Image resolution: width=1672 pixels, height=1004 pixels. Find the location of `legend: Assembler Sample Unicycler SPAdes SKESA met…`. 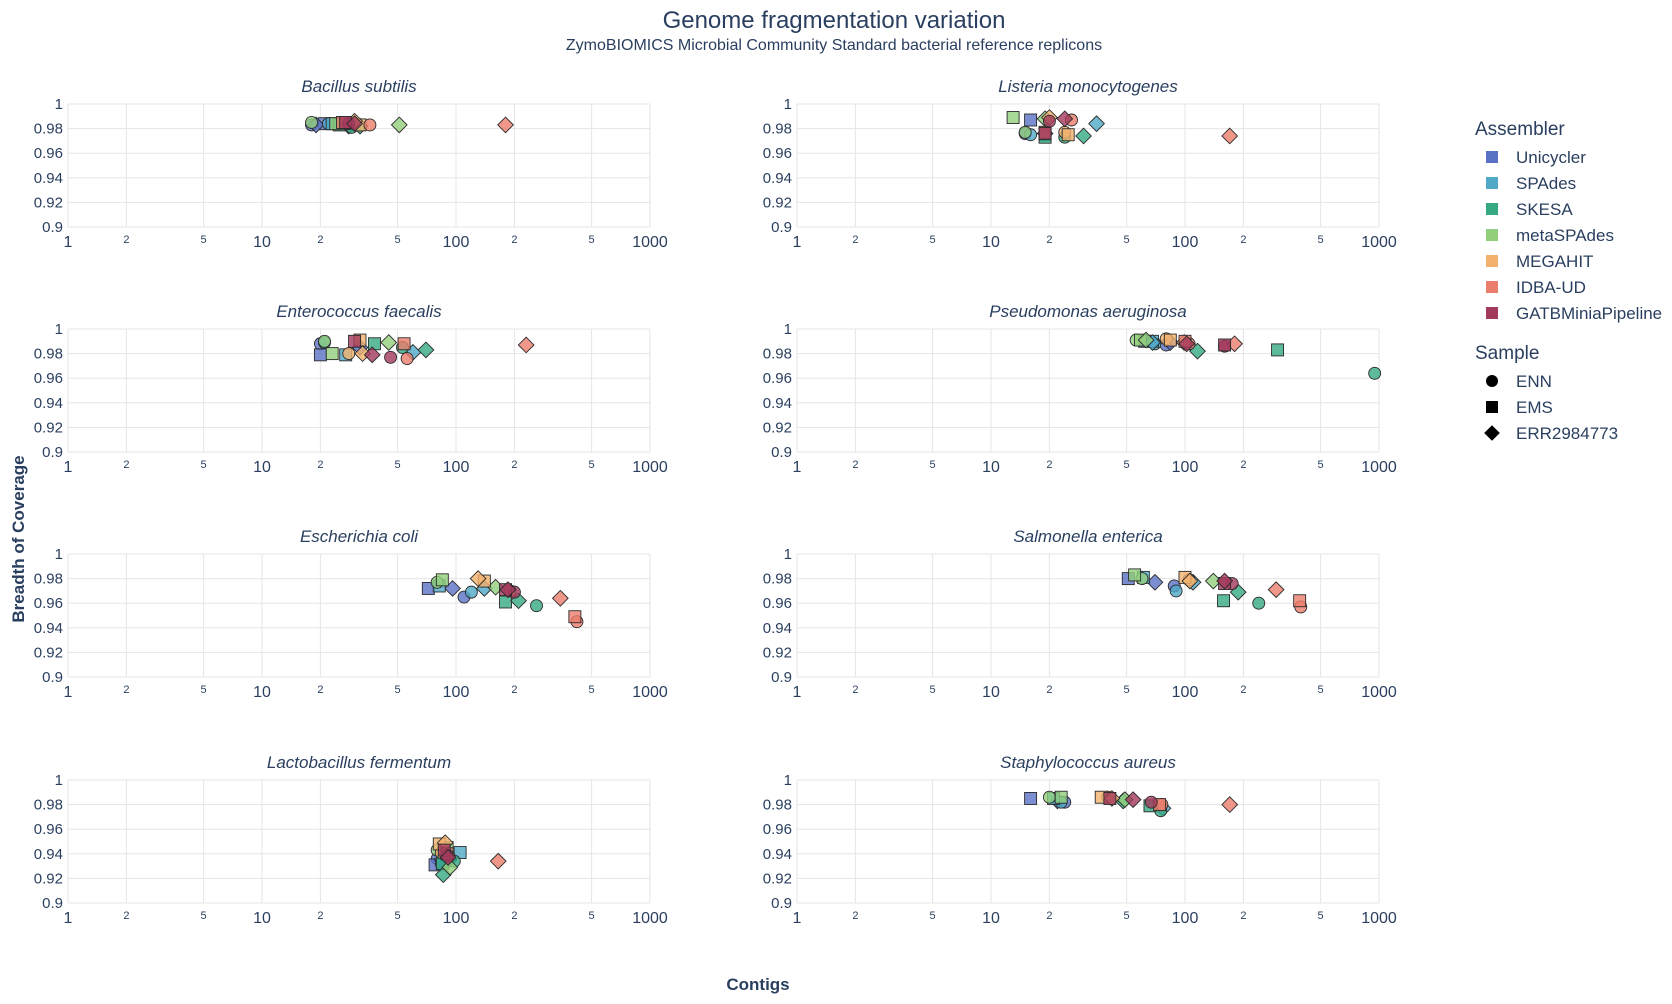

legend: Assembler Sample Unicycler SPAdes SKESA met… is located at coordinates (1568, 281).